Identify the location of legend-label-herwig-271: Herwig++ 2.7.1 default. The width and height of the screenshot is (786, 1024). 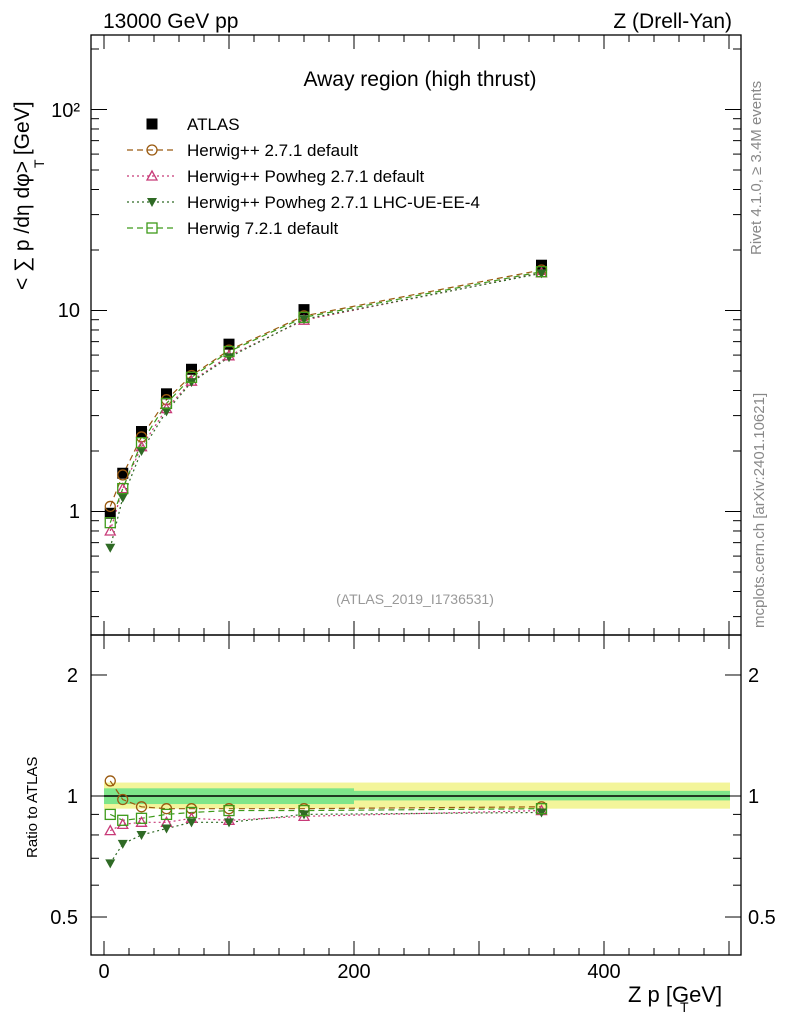
(272, 150).